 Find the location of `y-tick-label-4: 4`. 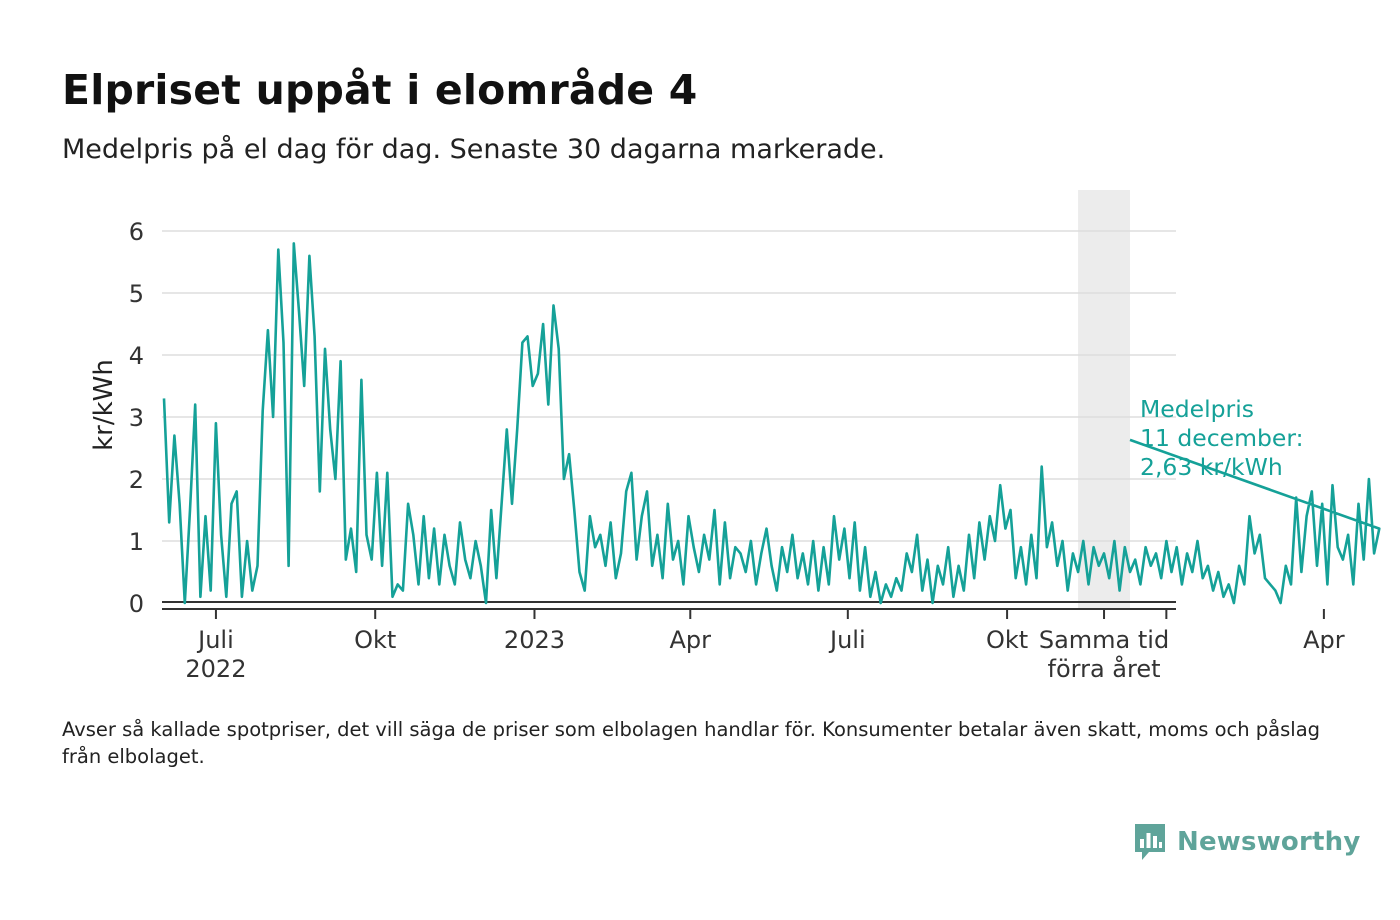

y-tick-label-4: 4 is located at coordinates (136, 356).